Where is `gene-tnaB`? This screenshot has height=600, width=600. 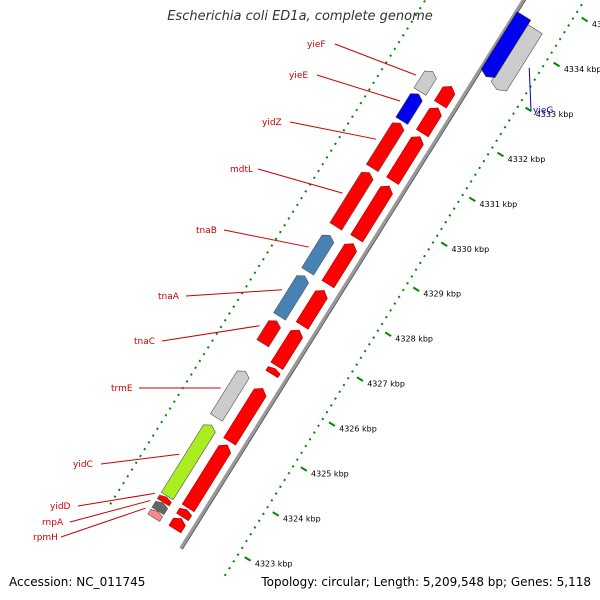 gene-tnaB is located at coordinates (318, 255).